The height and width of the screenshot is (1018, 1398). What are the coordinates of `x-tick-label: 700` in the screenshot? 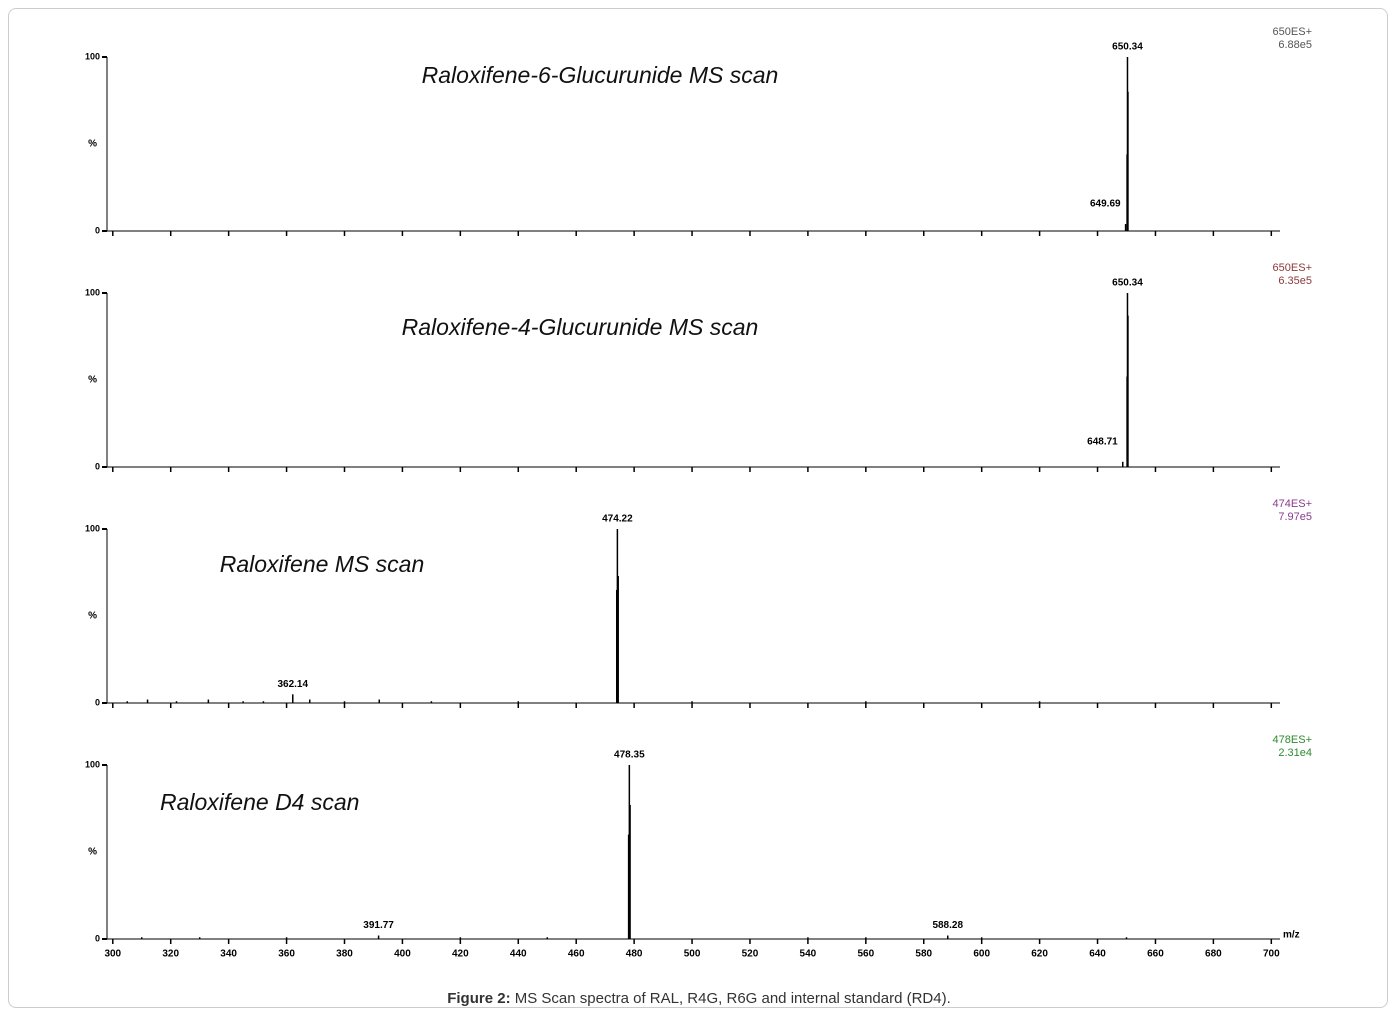 It's located at (1271, 954).